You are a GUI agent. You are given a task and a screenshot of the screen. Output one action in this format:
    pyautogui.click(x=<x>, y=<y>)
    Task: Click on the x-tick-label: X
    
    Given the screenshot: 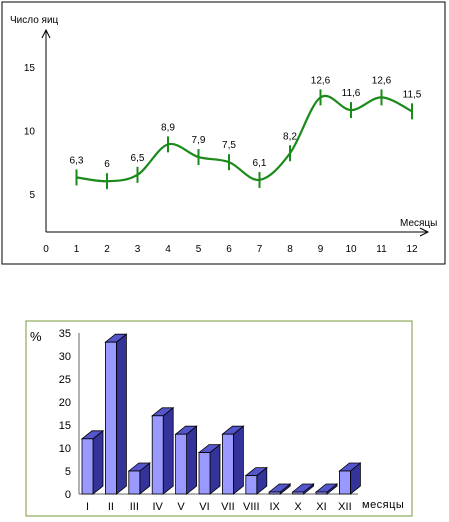 What is the action you would take?
    pyautogui.click(x=298, y=507)
    